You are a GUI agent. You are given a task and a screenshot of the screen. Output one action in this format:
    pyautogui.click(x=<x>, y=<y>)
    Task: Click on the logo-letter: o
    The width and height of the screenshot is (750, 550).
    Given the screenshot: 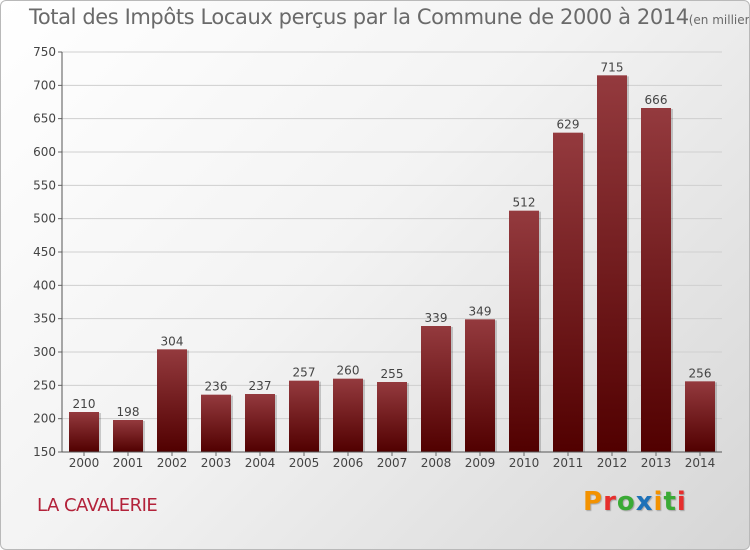 What is the action you would take?
    pyautogui.click(x=626, y=502)
    